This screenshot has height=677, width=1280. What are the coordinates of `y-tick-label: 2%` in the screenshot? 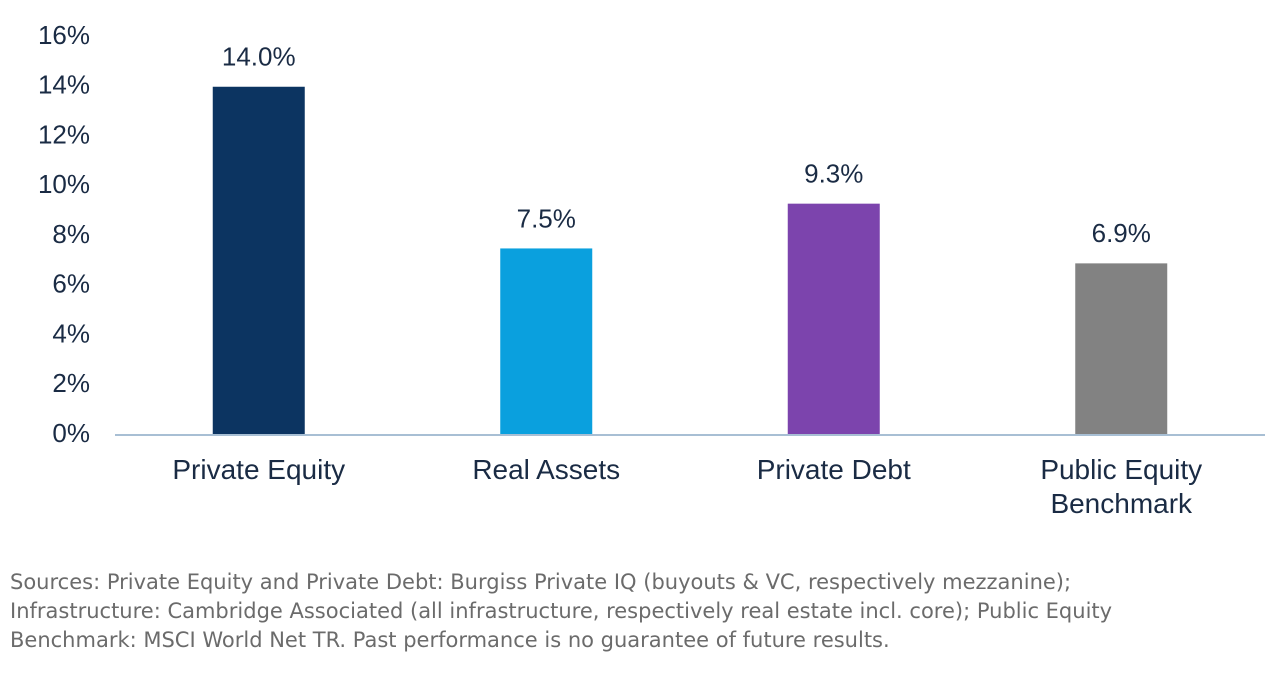 It's located at (71, 383).